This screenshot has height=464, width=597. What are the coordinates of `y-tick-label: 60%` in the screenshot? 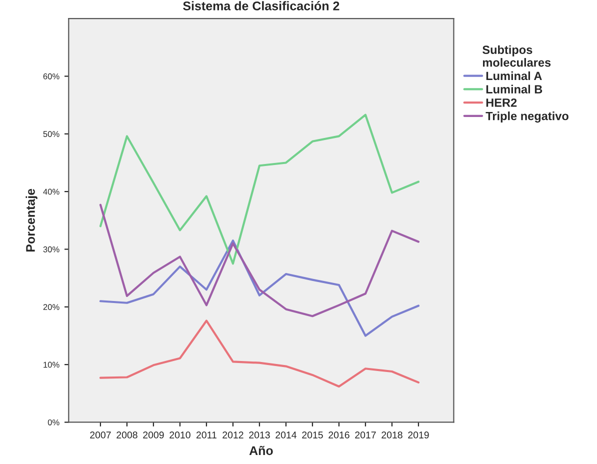 It's located at (51, 76).